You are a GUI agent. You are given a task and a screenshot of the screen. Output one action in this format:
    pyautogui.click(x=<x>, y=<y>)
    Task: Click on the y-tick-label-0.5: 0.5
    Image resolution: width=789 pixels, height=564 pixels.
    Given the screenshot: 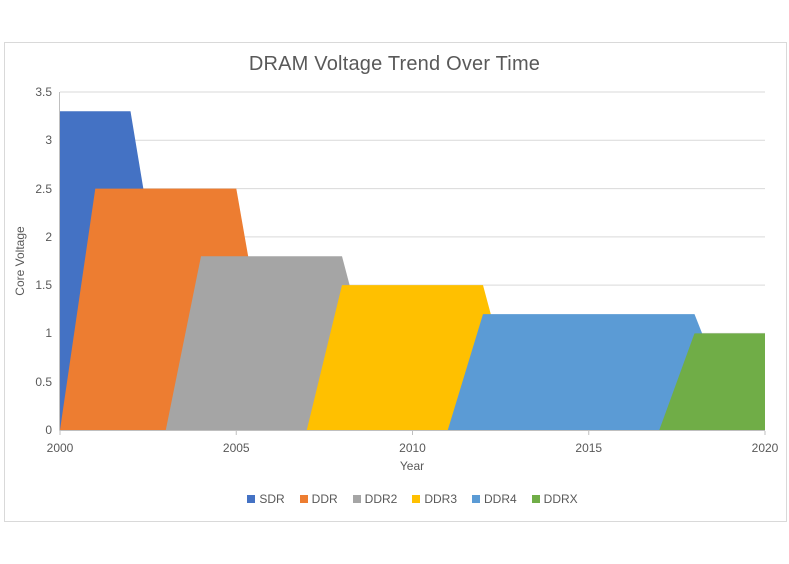 What is the action you would take?
    pyautogui.click(x=43, y=381)
    